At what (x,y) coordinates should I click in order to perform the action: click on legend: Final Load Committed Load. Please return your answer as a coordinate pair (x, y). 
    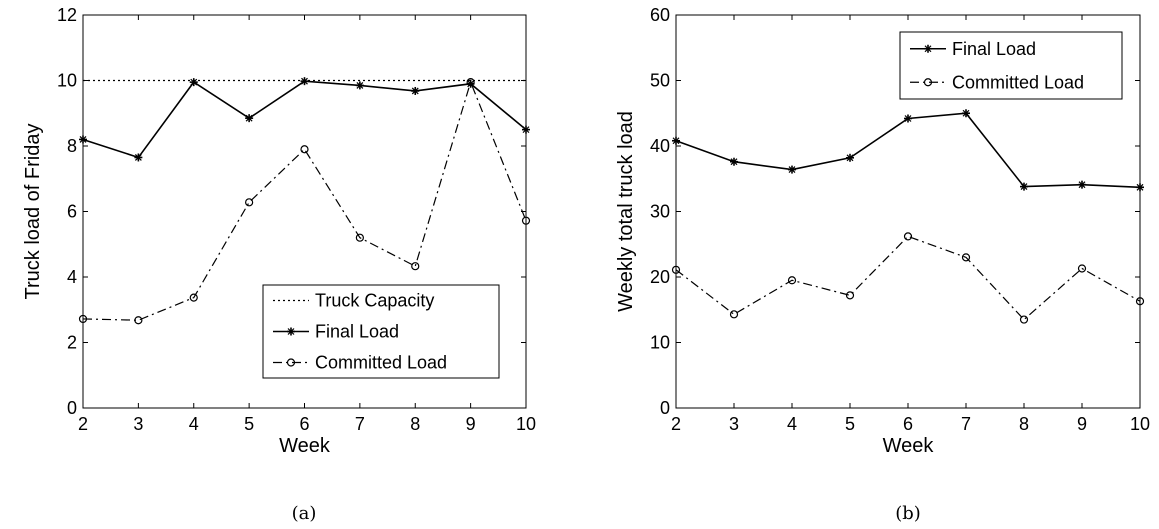
    Looking at the image, I should click on (1011, 65).